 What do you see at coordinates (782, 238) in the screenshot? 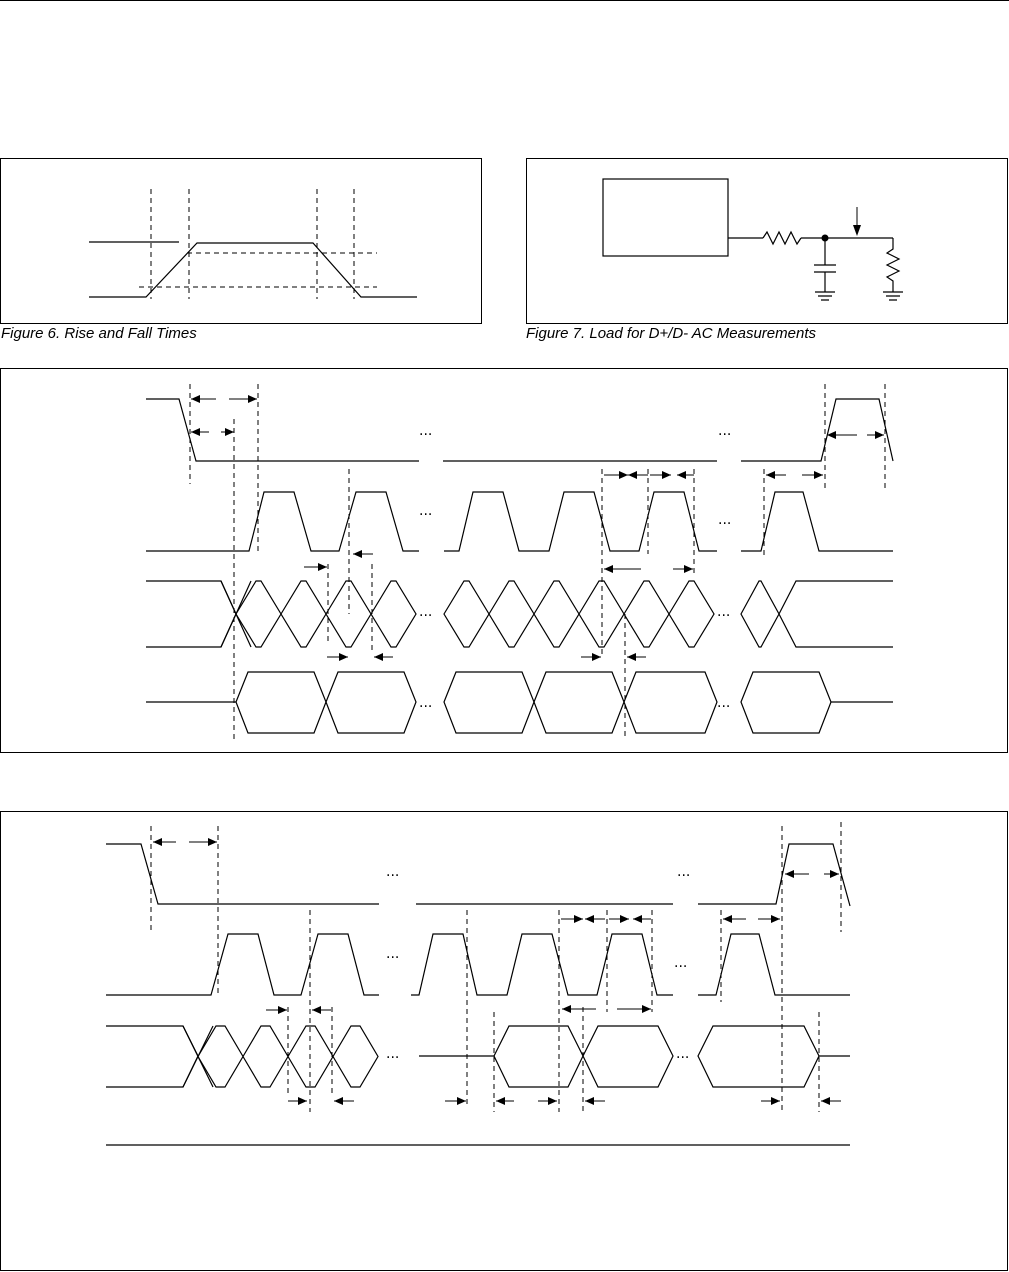
I see `series-resistor` at bounding box center [782, 238].